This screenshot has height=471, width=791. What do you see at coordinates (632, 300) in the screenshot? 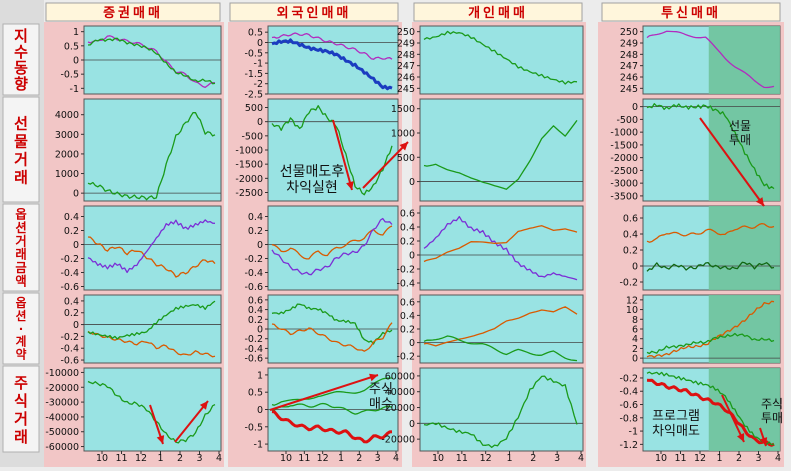
I see `y-tick-label: 12` at bounding box center [632, 300].